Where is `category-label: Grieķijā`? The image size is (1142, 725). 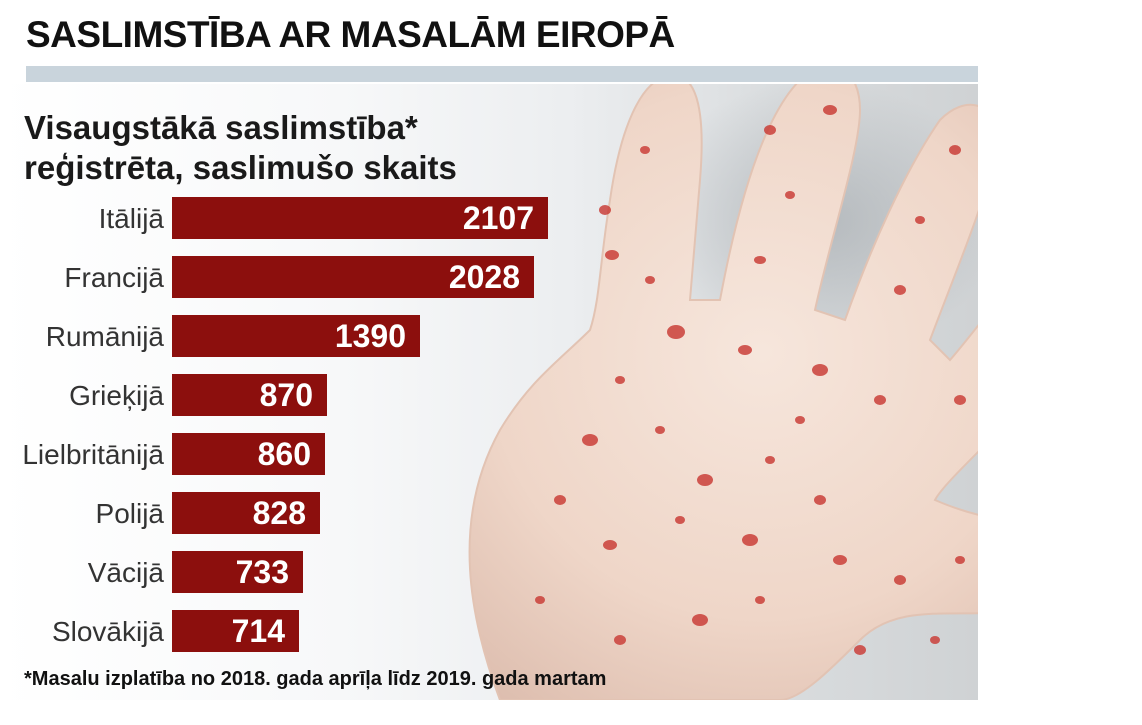
category-label: Grieķijā is located at coordinates (116, 395).